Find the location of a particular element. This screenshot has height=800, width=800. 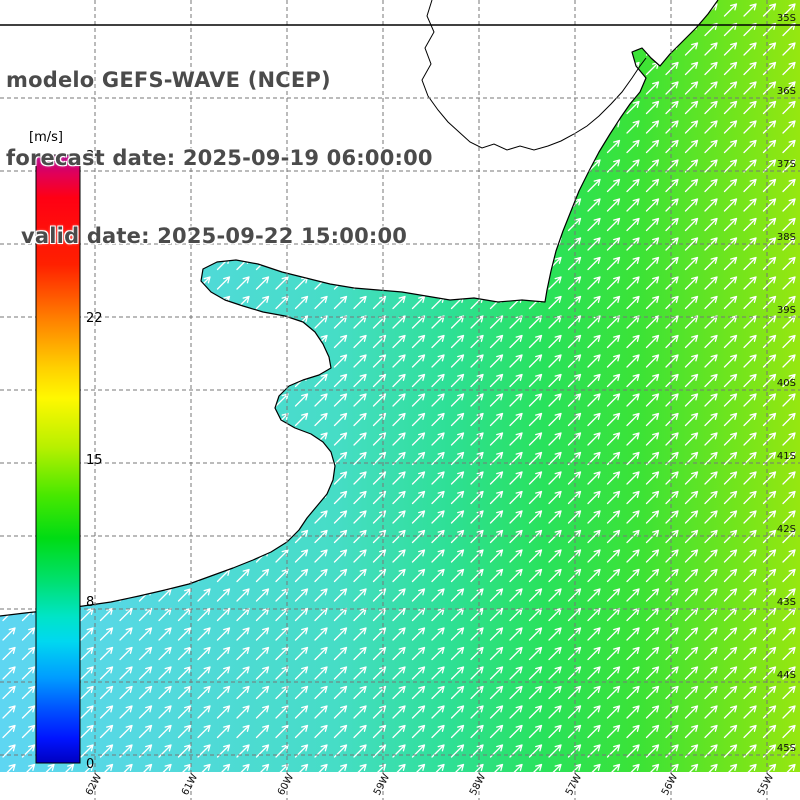

latitude-label: 36S is located at coordinates (786, 91).